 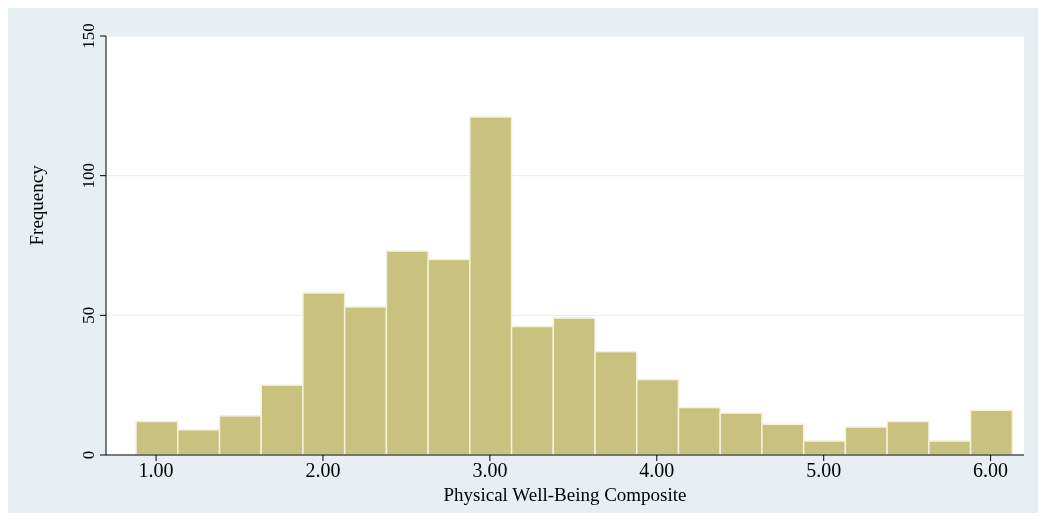 I want to click on x-tick-label: 1.00, so click(x=156, y=470).